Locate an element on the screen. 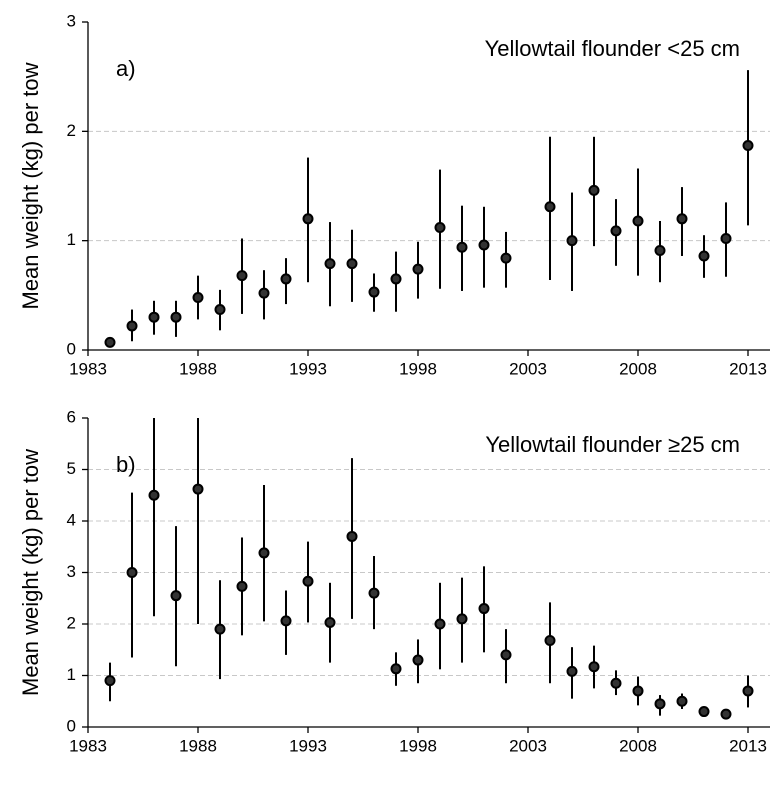  panel-label: a) is located at coordinates (126, 68).